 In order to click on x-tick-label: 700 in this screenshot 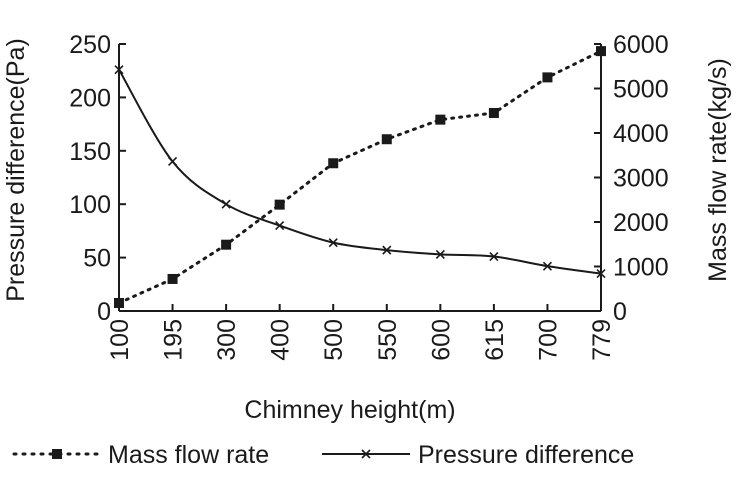, I will do `click(548, 340)`.